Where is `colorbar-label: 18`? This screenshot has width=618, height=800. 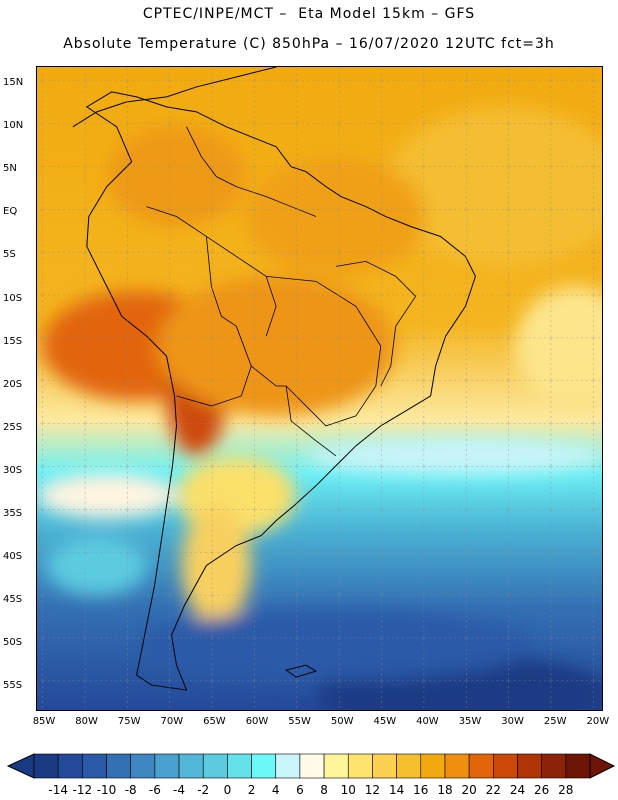
colorbar-label: 18 is located at coordinates (445, 790).